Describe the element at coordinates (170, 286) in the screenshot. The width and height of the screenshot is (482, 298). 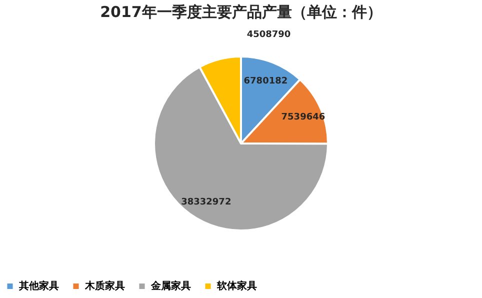
I see `legend-label: 金属家具` at that location.